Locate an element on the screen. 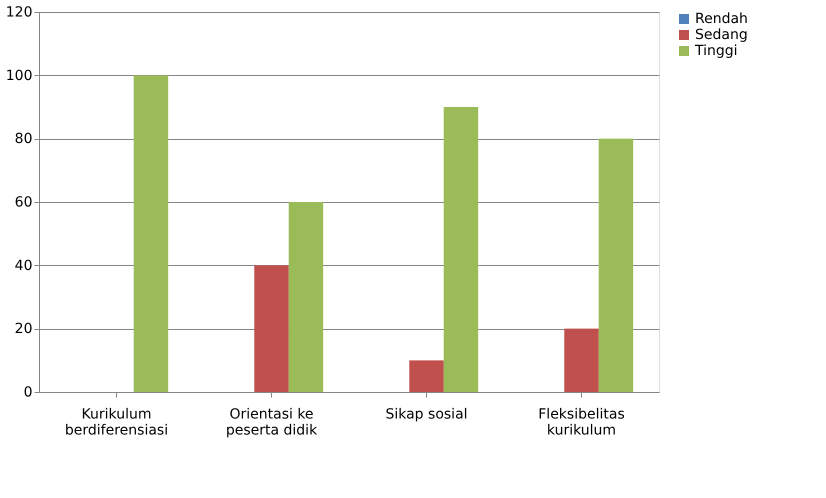 Image resolution: width=826 pixels, height=498 pixels. y-tick-label: 100 is located at coordinates (19, 76).